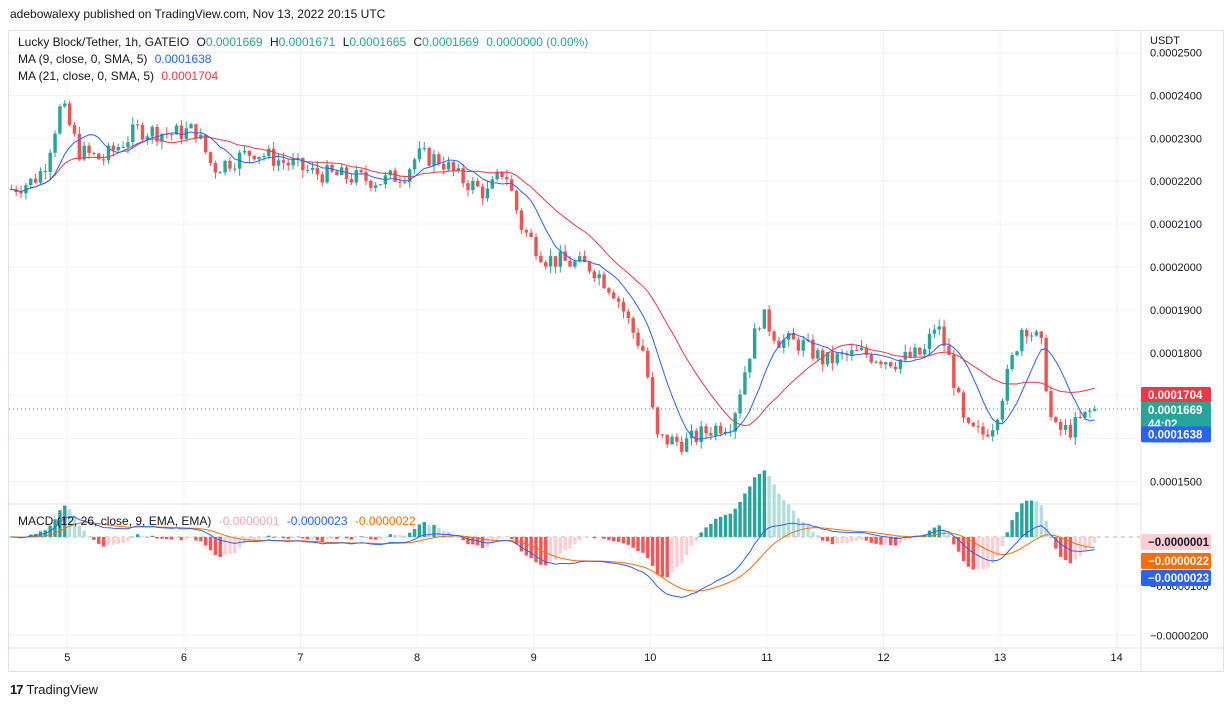 Image resolution: width=1232 pixels, height=707 pixels. I want to click on price-tick-label: 0.0001900, so click(1176, 311).